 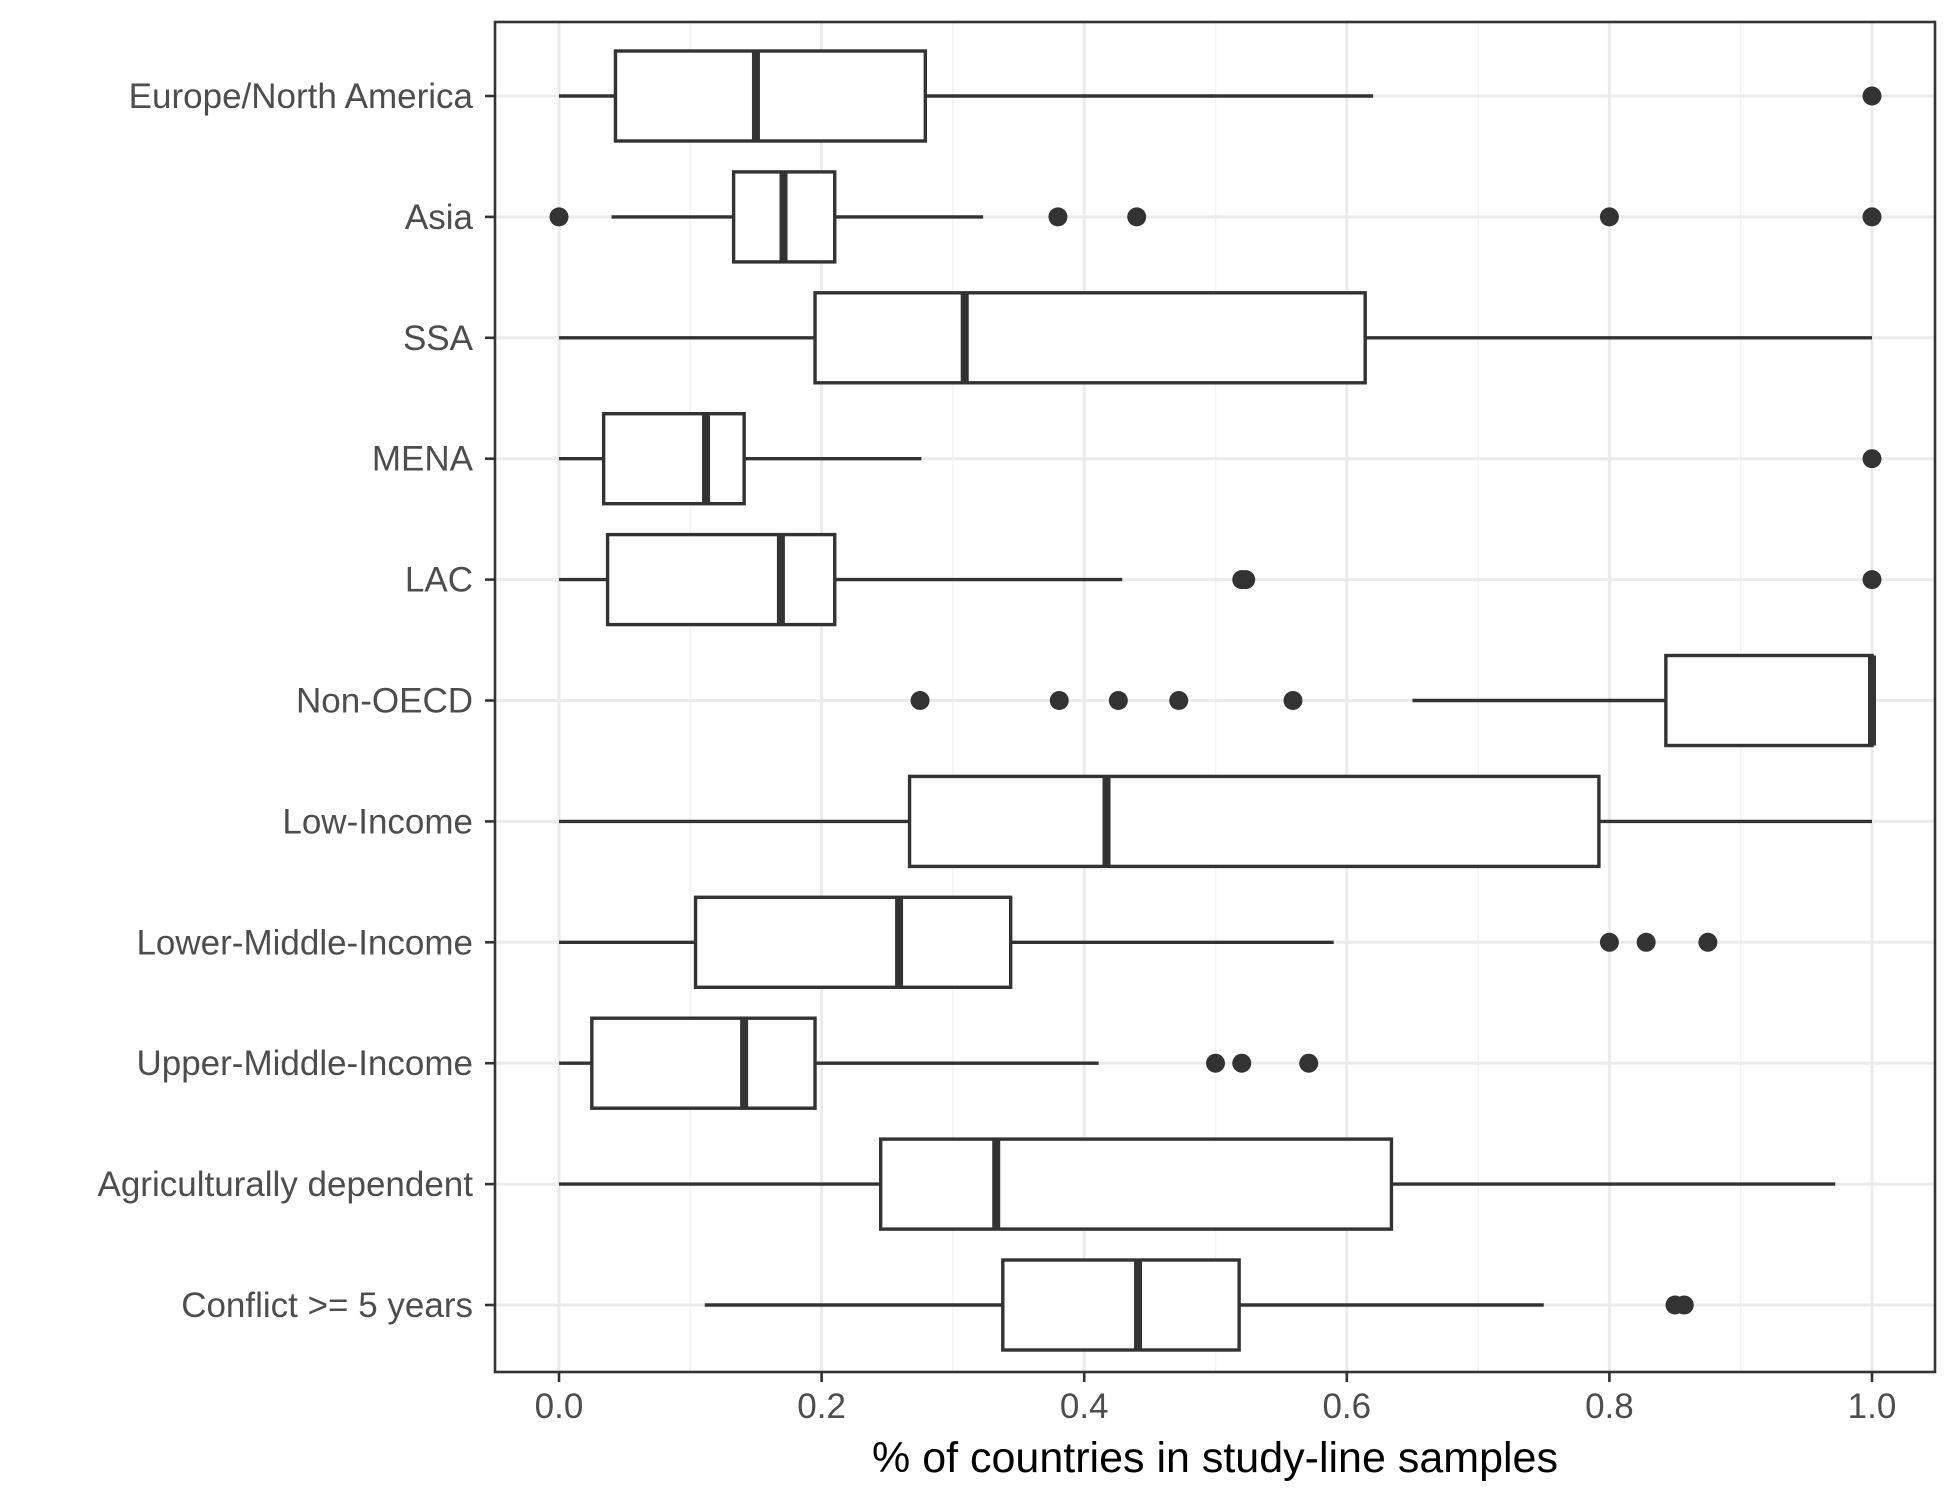 I want to click on x-tick-label: 0.8, so click(x=1609, y=1406).